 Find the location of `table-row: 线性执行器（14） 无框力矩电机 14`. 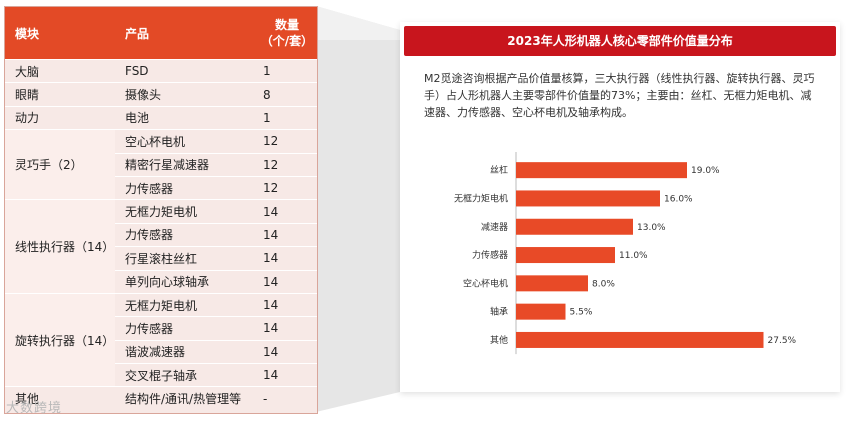

table-row: 线性执行器（14） 无框力矩电机 14 is located at coordinates (161, 246).